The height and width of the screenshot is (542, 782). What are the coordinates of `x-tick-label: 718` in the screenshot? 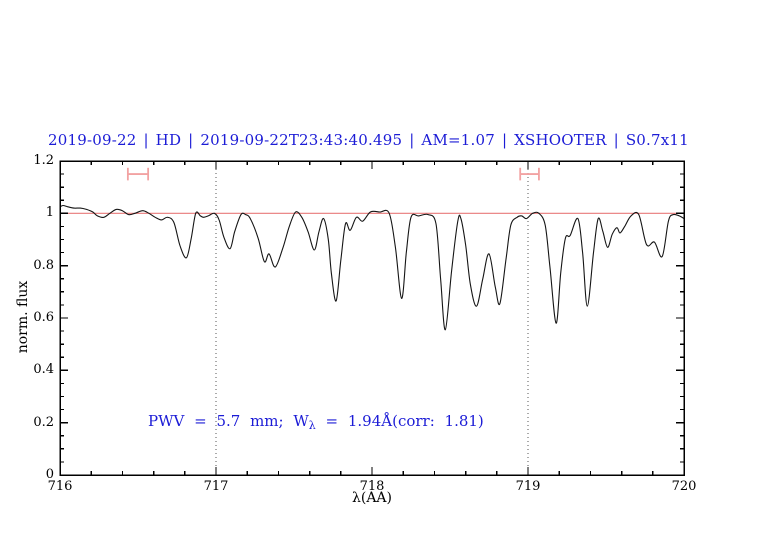 It's located at (372, 486).